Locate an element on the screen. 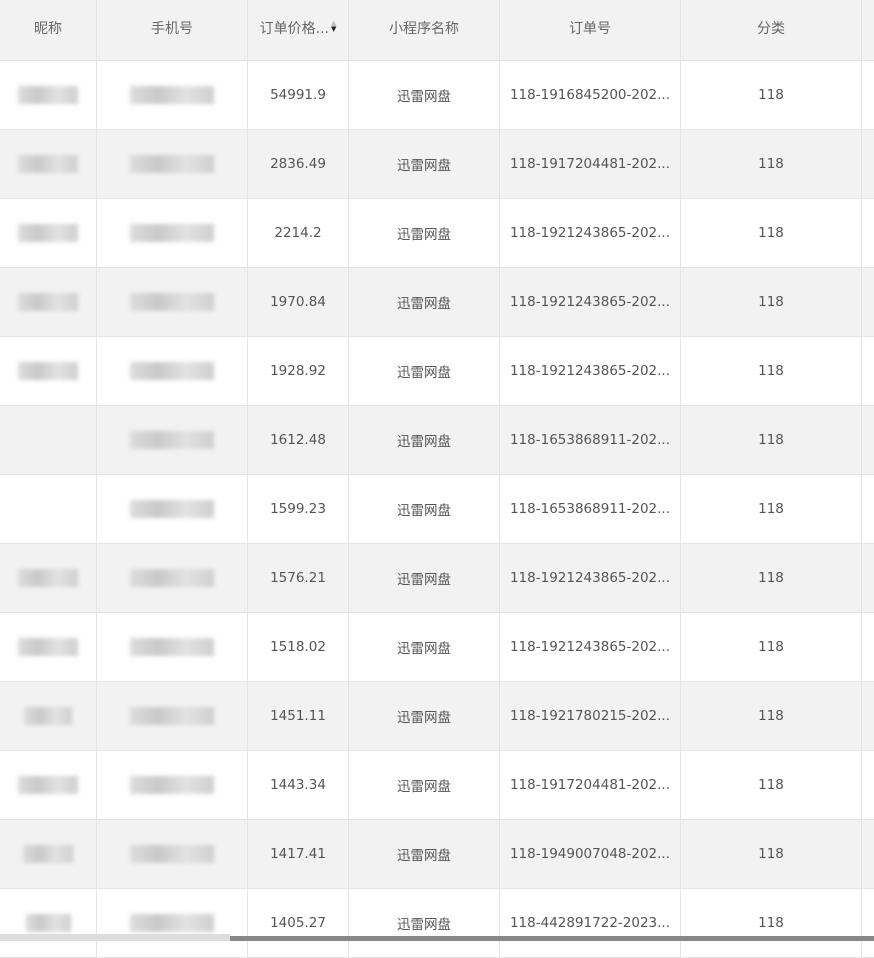 The image size is (874, 958). table-row: 1970.84 迅雷网盘 118-1921243865-202... 118 is located at coordinates (437, 302).